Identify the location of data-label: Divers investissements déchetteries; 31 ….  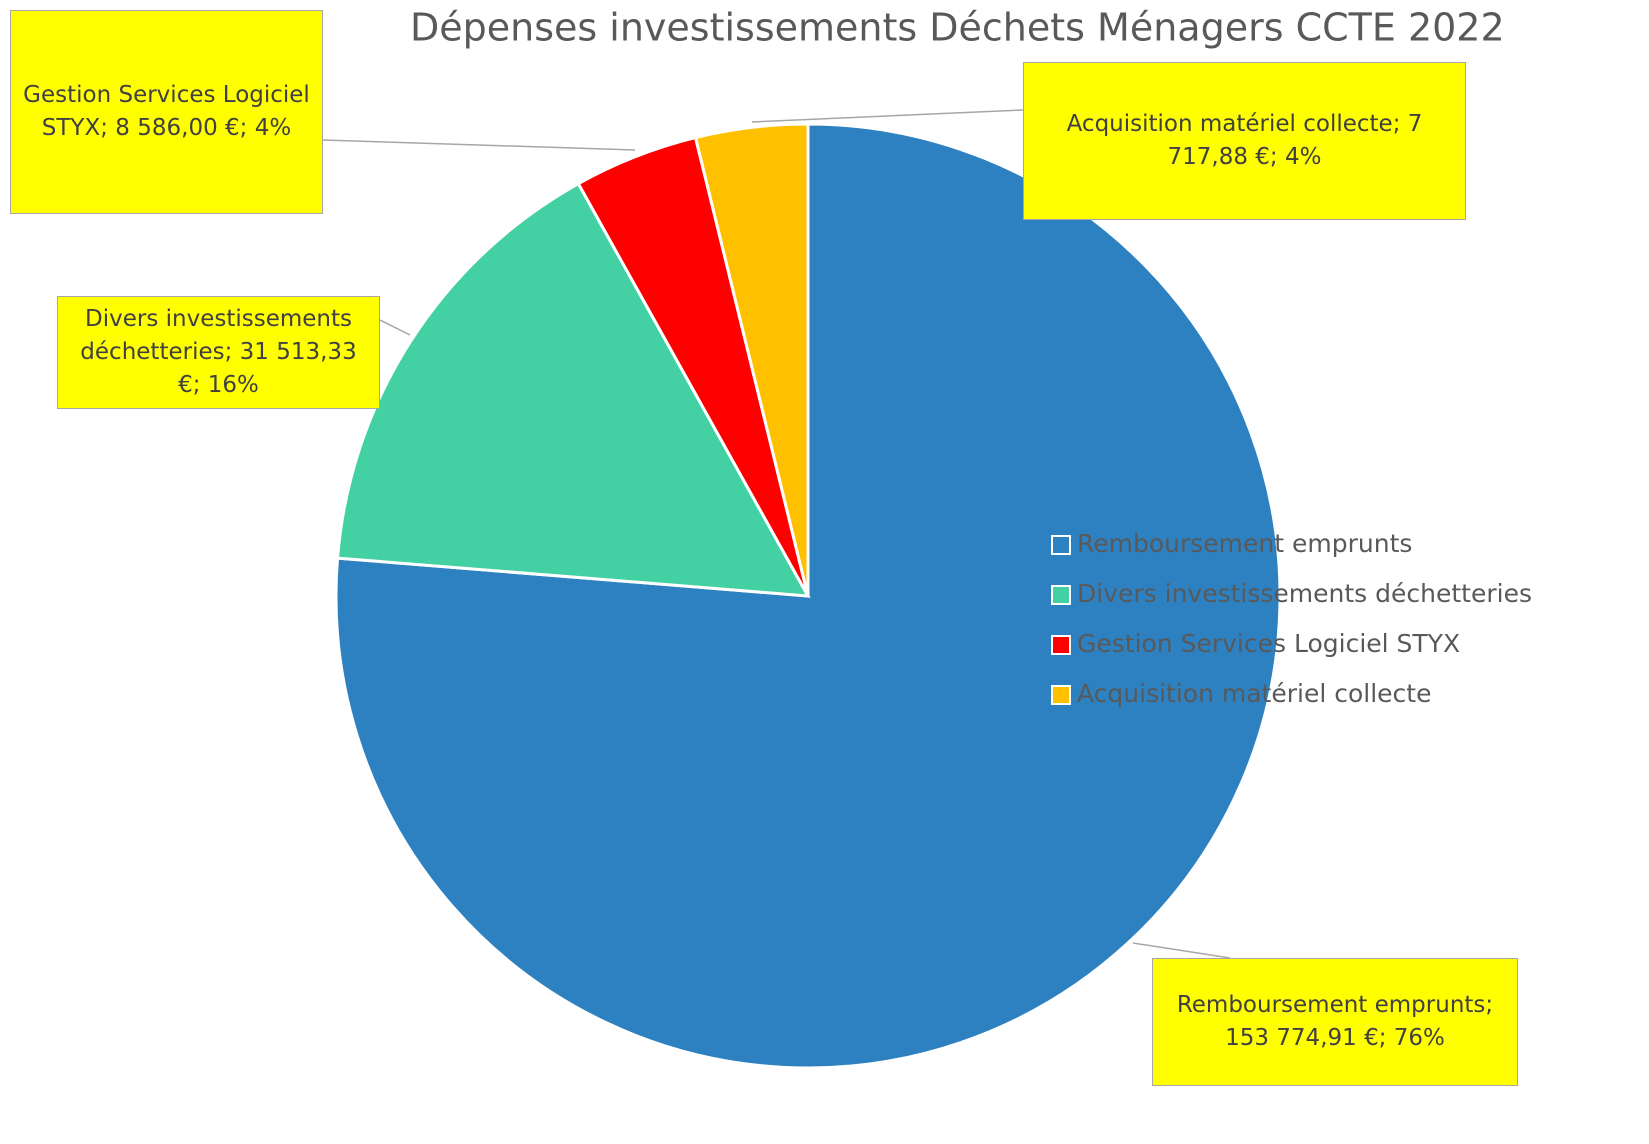
(218, 352).